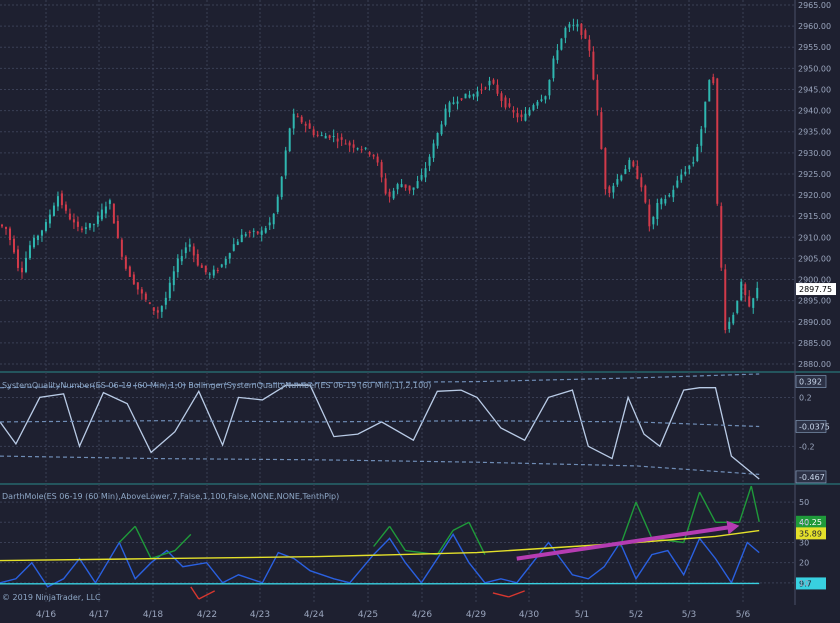  Describe the element at coordinates (814, 280) in the screenshot. I see `y-tick-label: 2900.00` at that location.